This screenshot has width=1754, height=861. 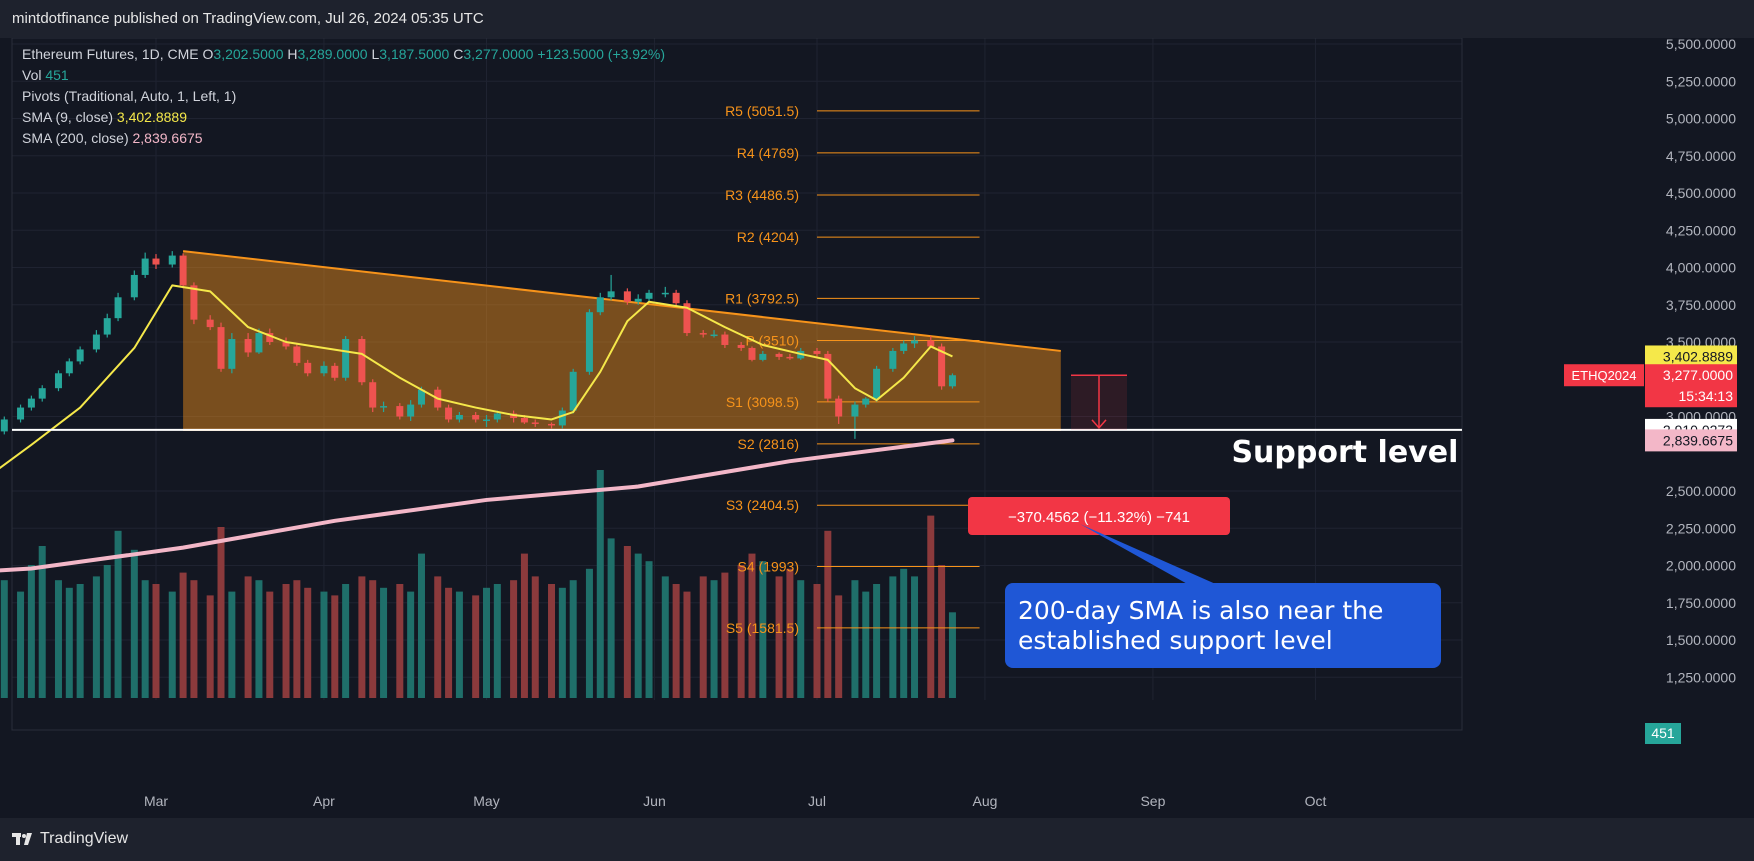 What do you see at coordinates (477, 505) in the screenshot?
I see `sma200-path` at bounding box center [477, 505].